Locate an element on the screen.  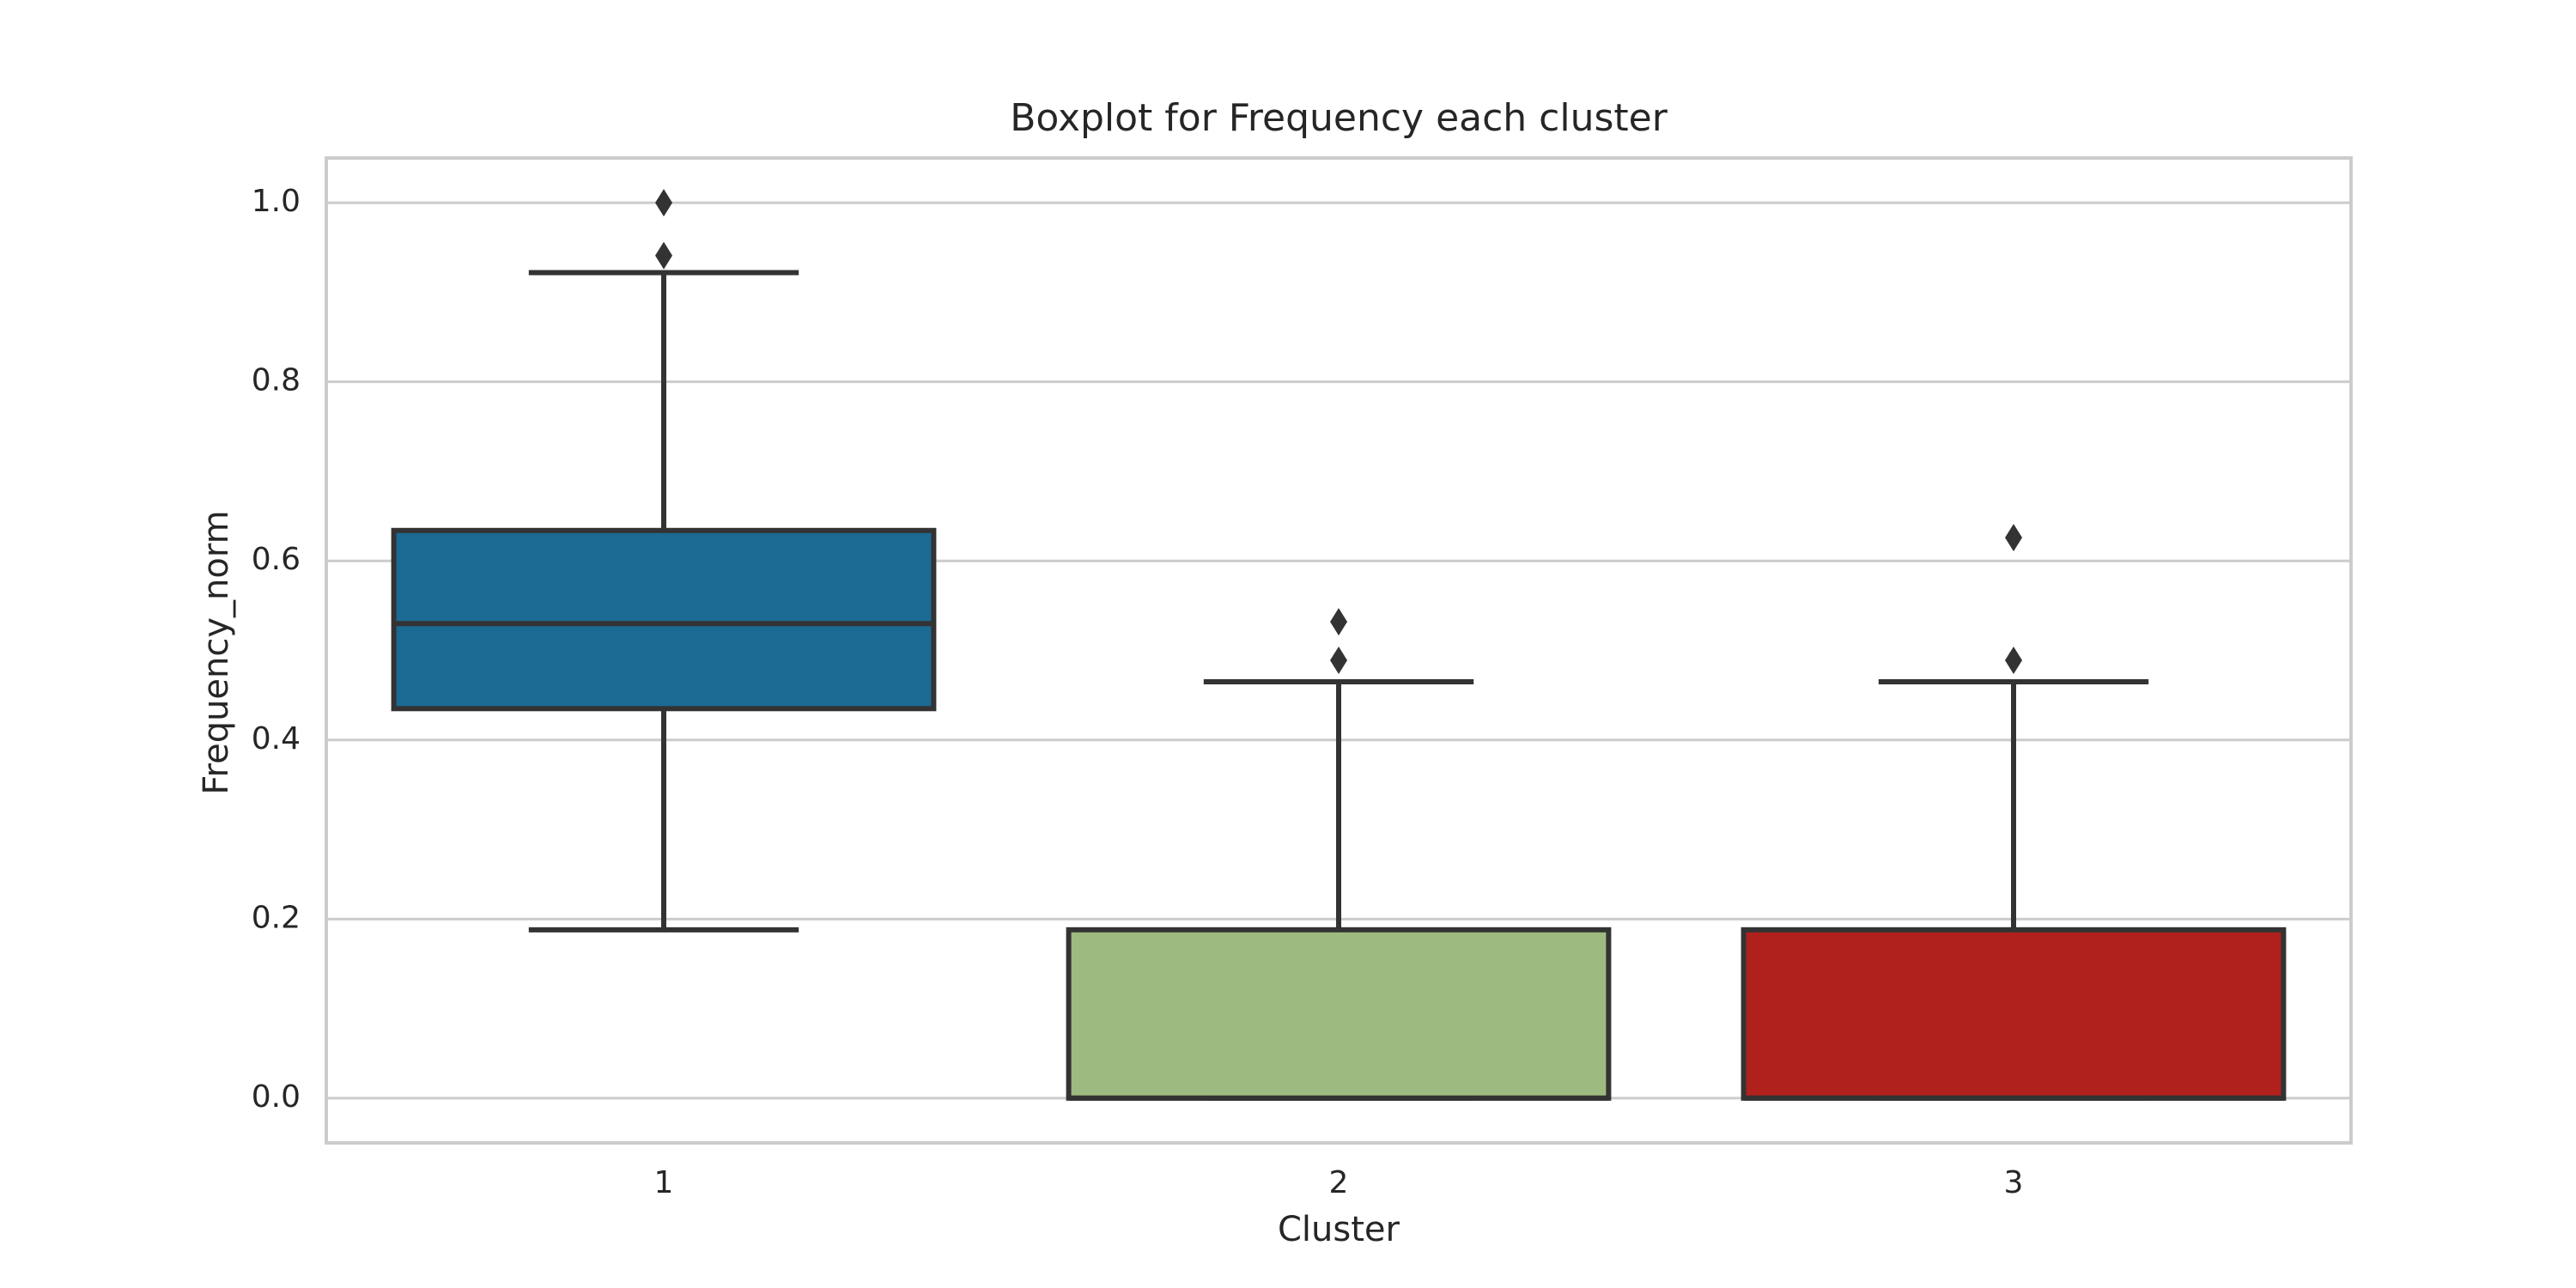
y-tick-label: 0.4 is located at coordinates (276, 738).